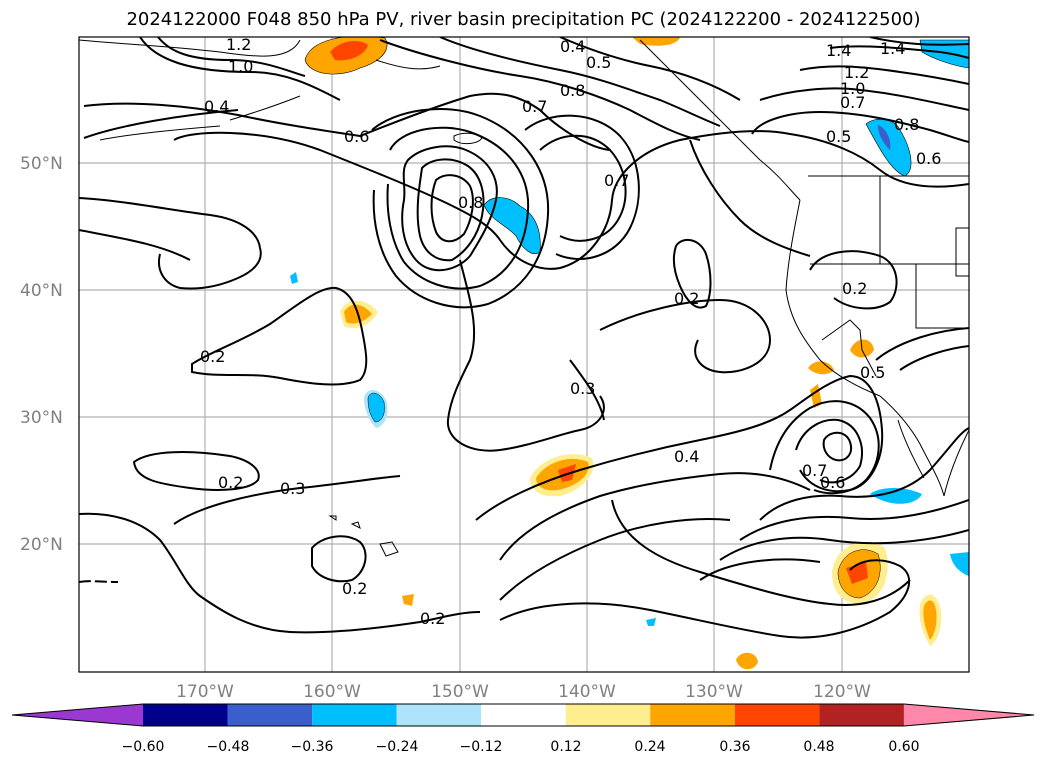 The height and width of the screenshot is (765, 1047). What do you see at coordinates (41, 164) in the screenshot?
I see `lat-tick-label: 50°N` at bounding box center [41, 164].